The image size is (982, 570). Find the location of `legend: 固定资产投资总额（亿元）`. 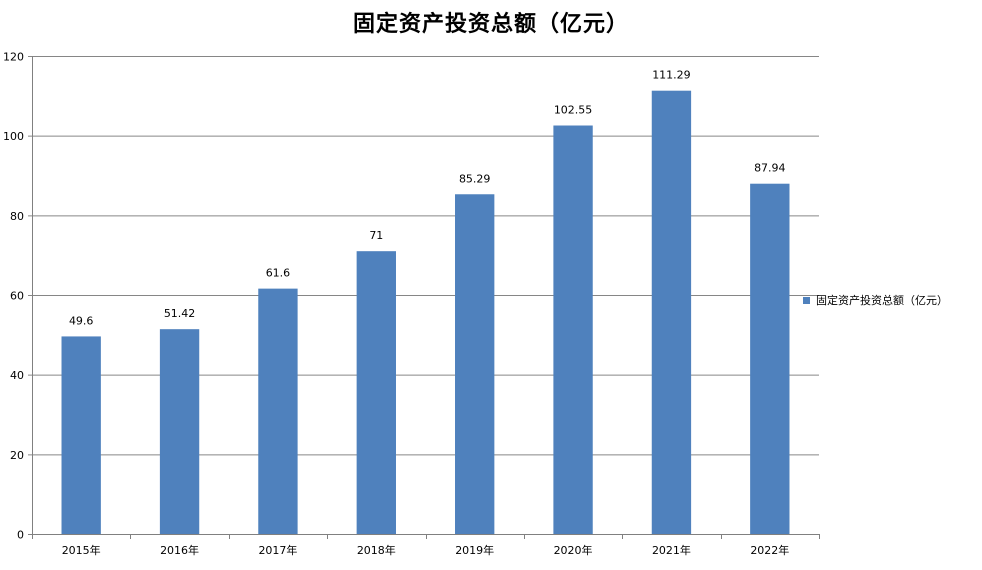

legend: 固定资产投资总额（亿元） is located at coordinates (875, 300).